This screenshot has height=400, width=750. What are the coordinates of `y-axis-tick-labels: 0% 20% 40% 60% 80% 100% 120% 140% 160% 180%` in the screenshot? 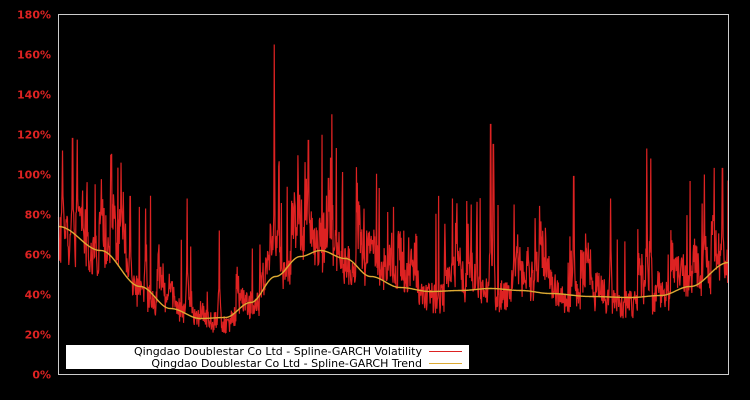 It's located at (34, 195).